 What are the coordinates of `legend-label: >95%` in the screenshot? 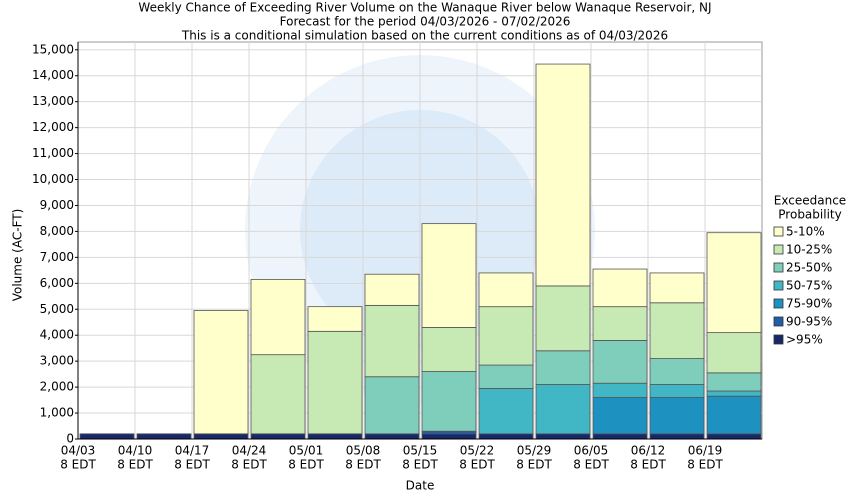 It's located at (804, 340).